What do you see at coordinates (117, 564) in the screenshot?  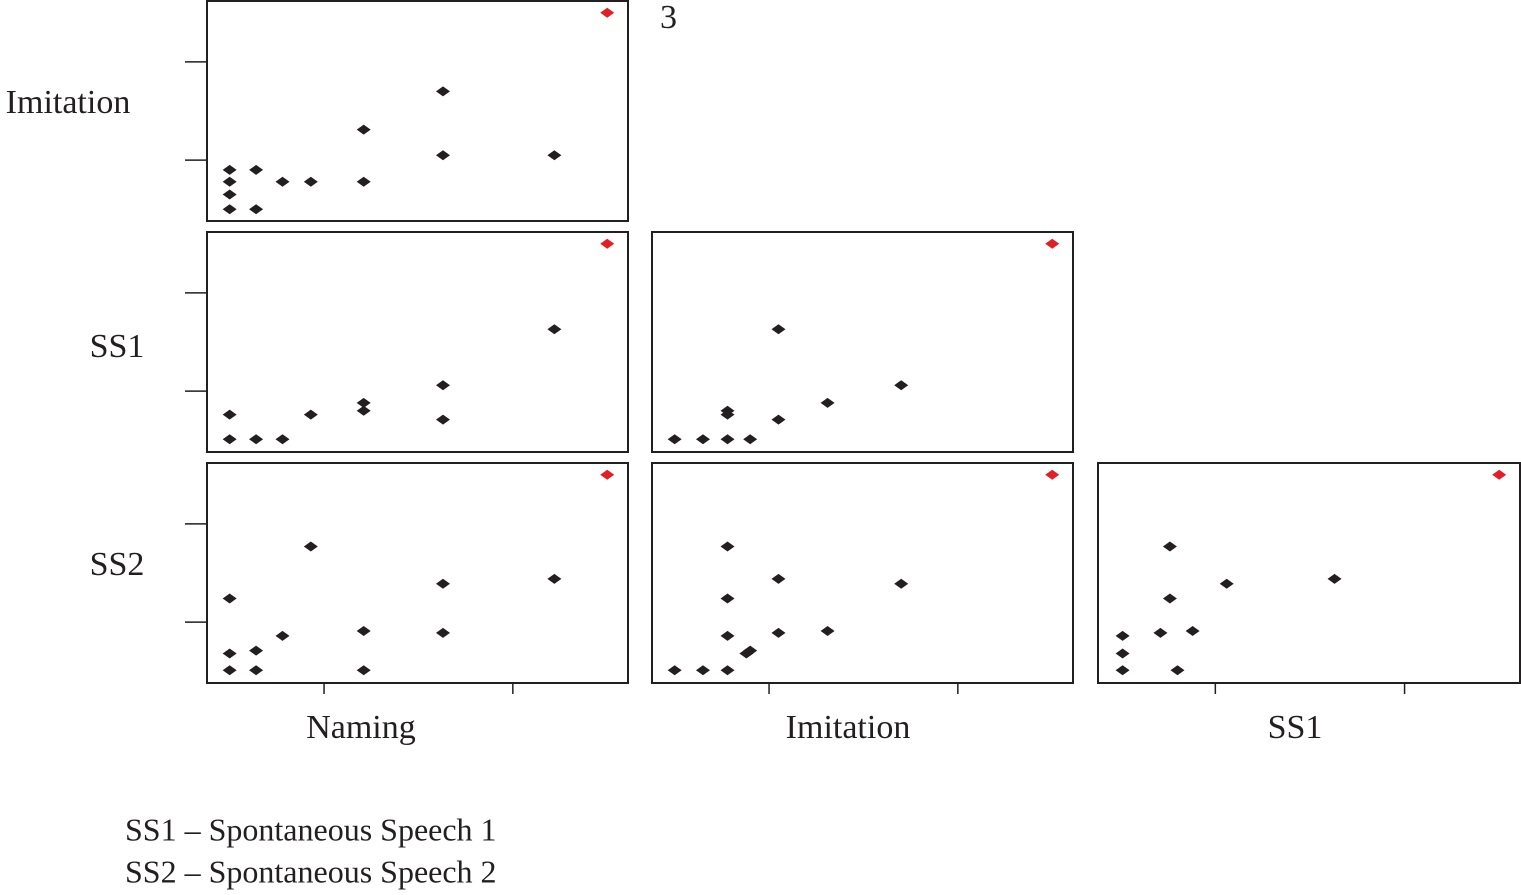 I see `row-label: SS2` at bounding box center [117, 564].